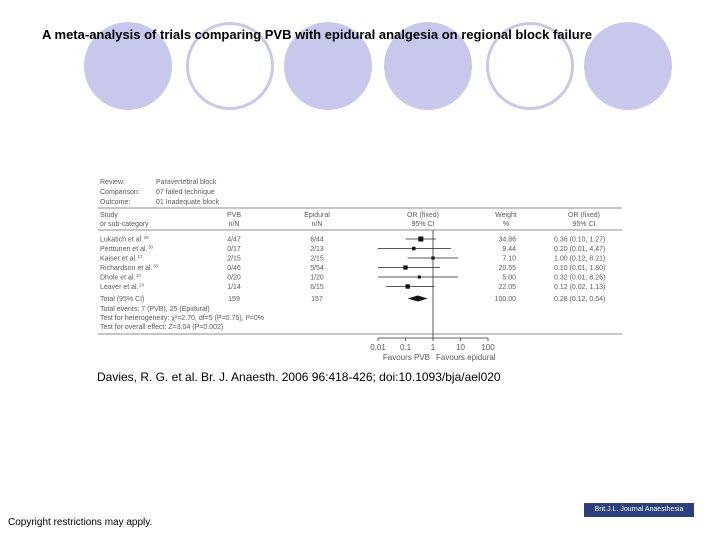 The image size is (720, 540). Describe the element at coordinates (317, 278) in the screenshot. I see `study-epidural: 1/20` at that location.